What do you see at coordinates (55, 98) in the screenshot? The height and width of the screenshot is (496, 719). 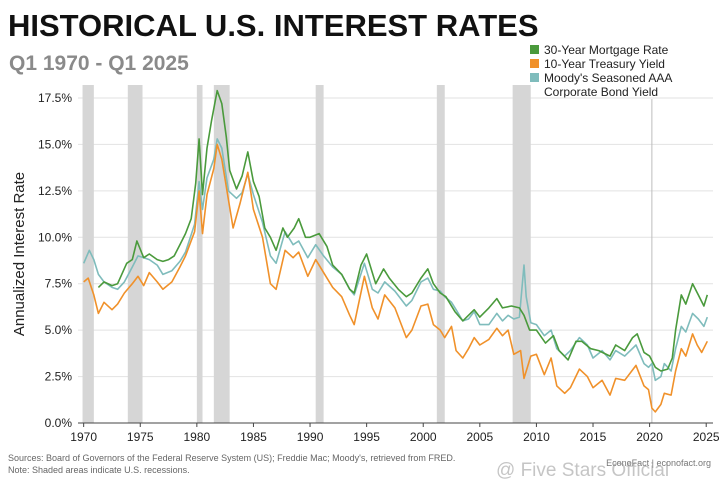 I see `y-tick-label: 17.5%` at bounding box center [55, 98].